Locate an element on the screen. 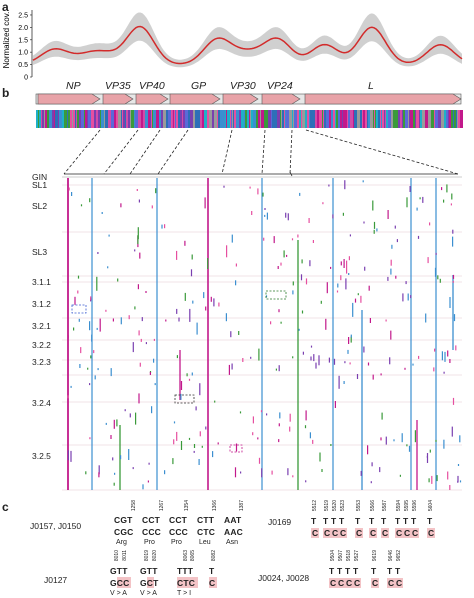 The height and width of the screenshot is (598, 474). panel-b-label: b is located at coordinates (6, 93).